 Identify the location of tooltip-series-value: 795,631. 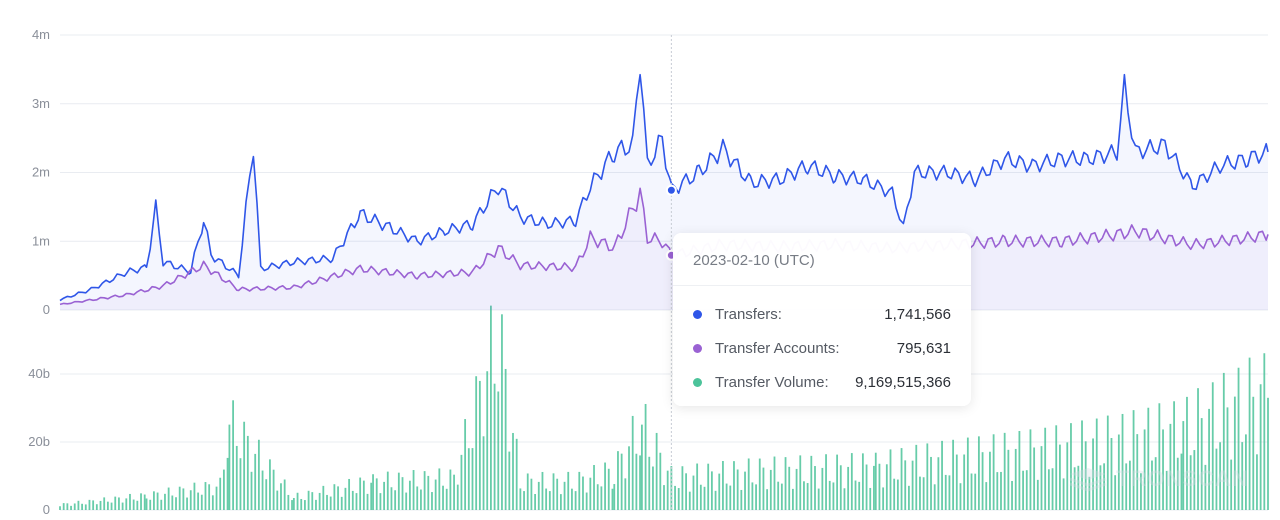
(923, 348).